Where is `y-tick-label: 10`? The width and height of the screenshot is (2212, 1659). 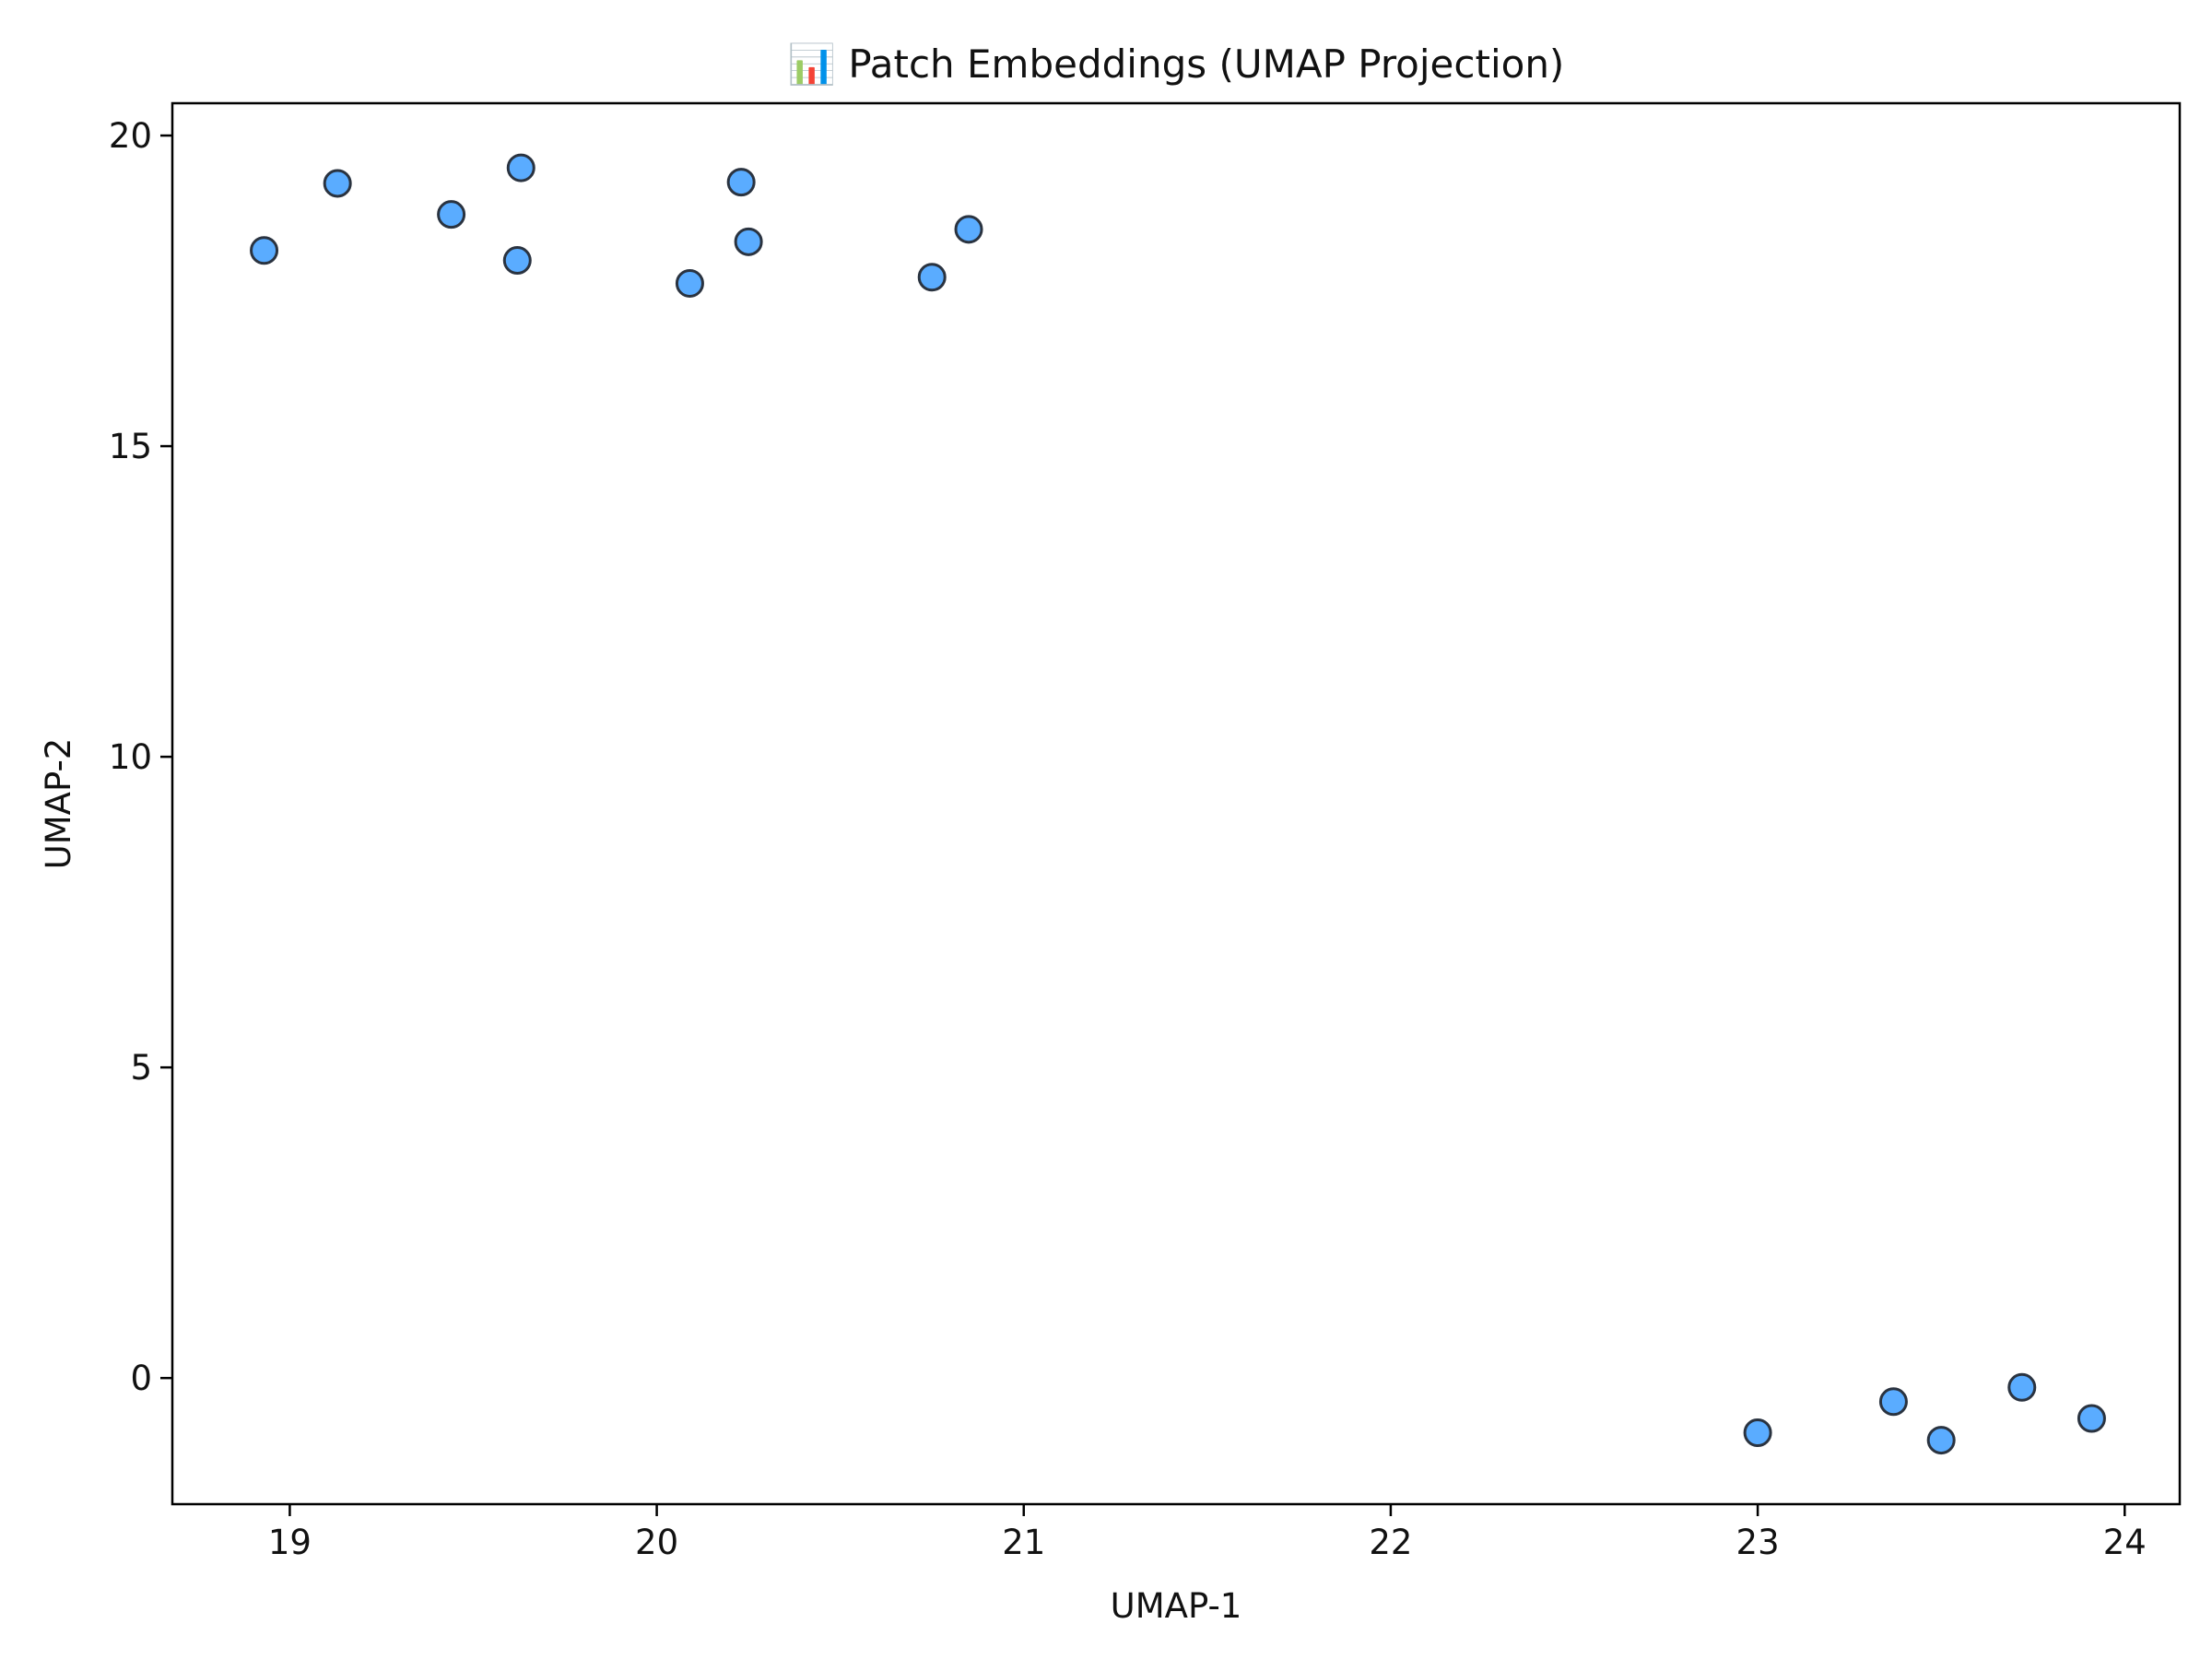
y-tick-label: 10 is located at coordinates (130, 757).